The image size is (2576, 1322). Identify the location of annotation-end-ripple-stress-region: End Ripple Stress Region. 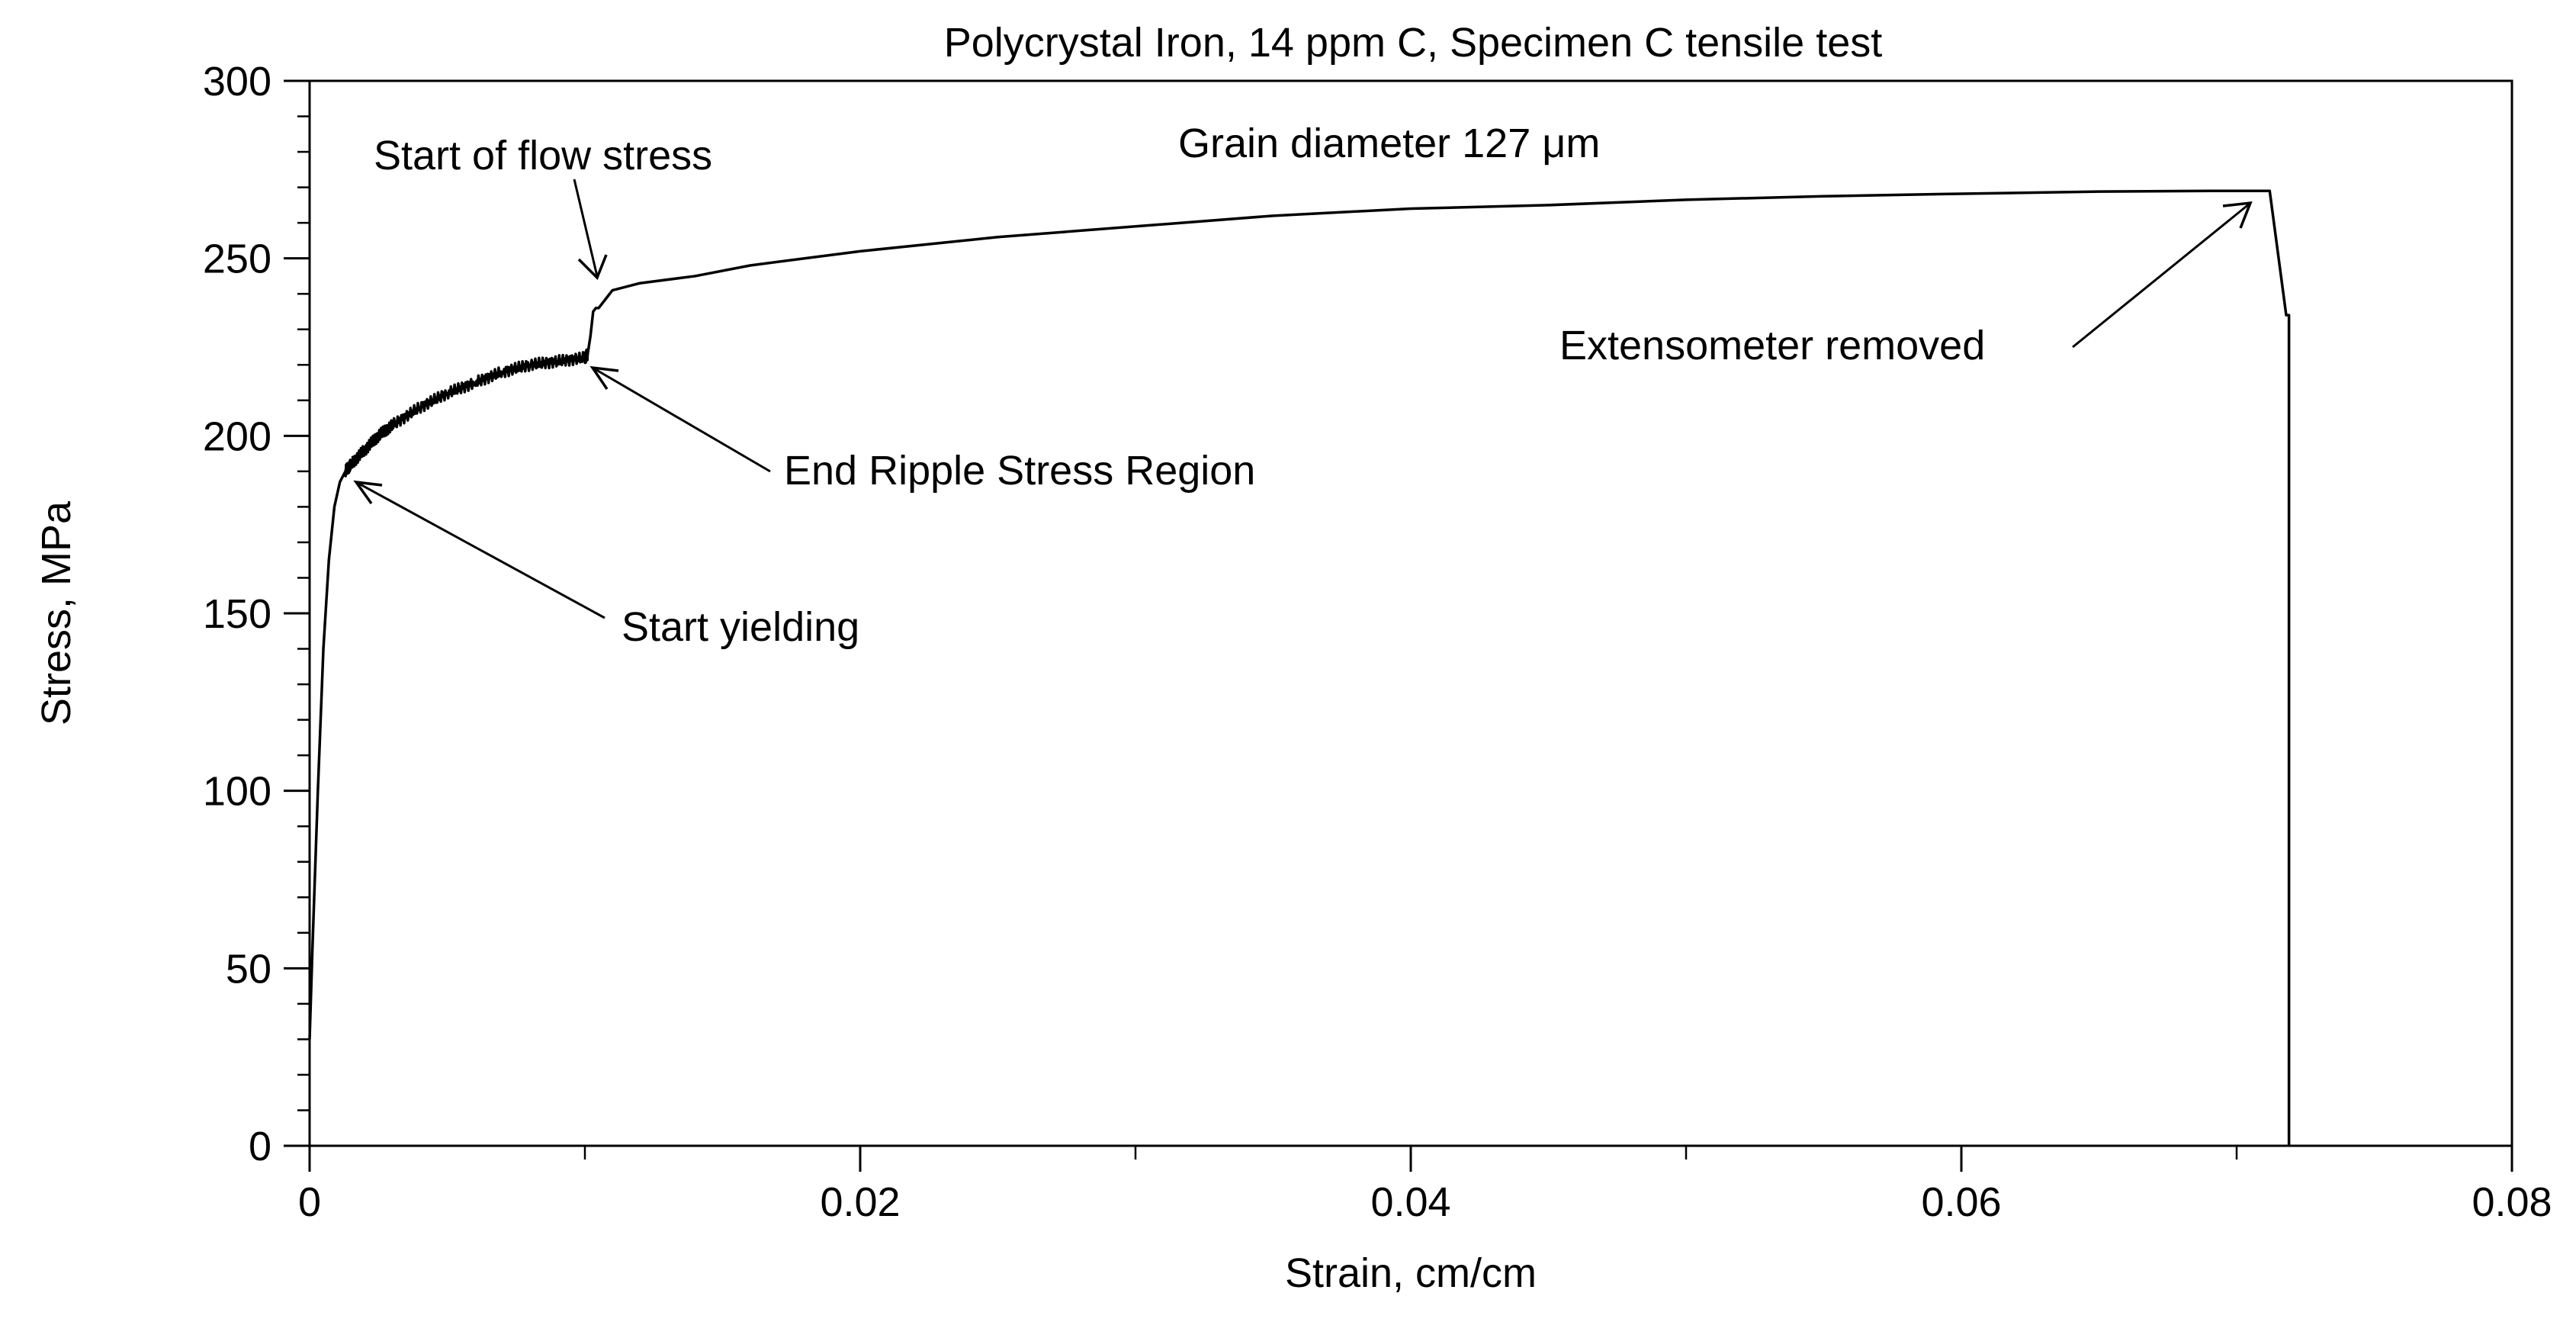
(1019, 471).